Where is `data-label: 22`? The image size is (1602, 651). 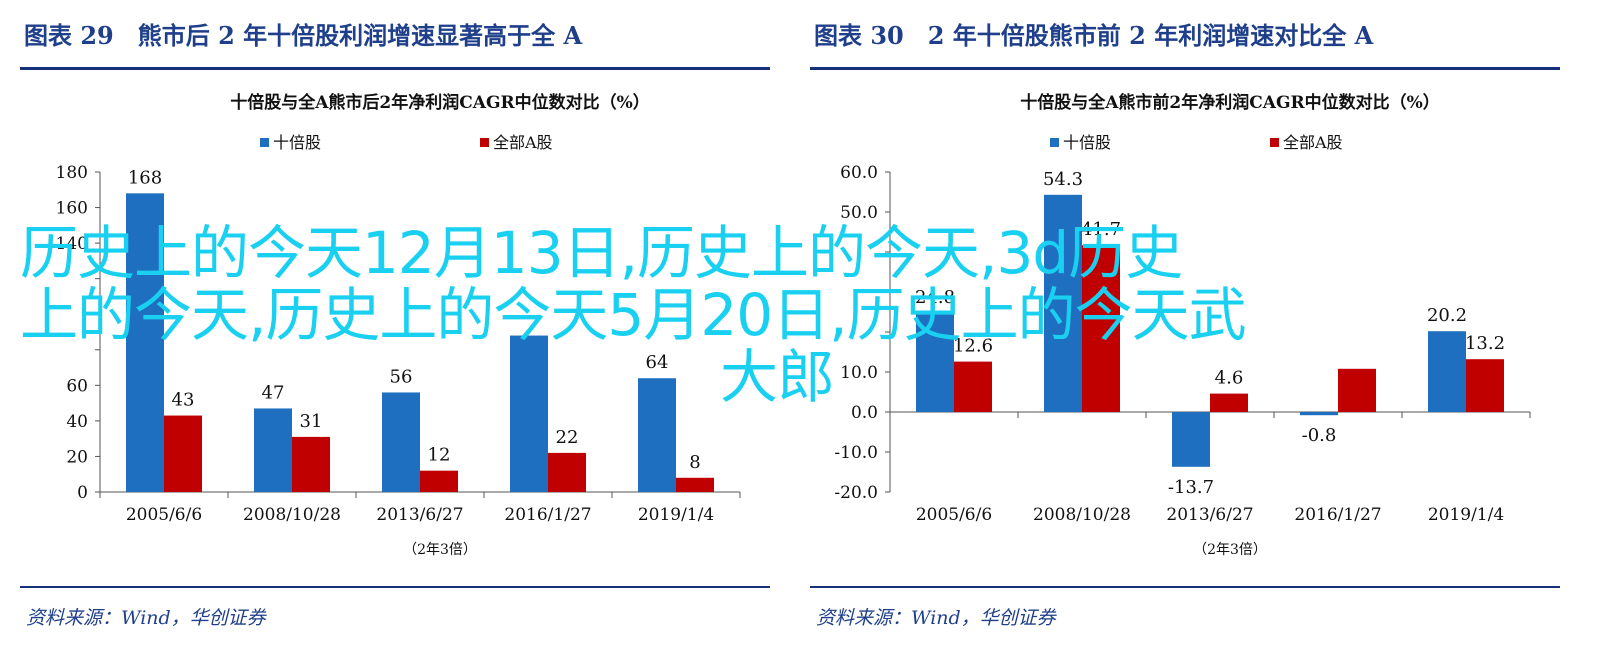
data-label: 22 is located at coordinates (567, 437).